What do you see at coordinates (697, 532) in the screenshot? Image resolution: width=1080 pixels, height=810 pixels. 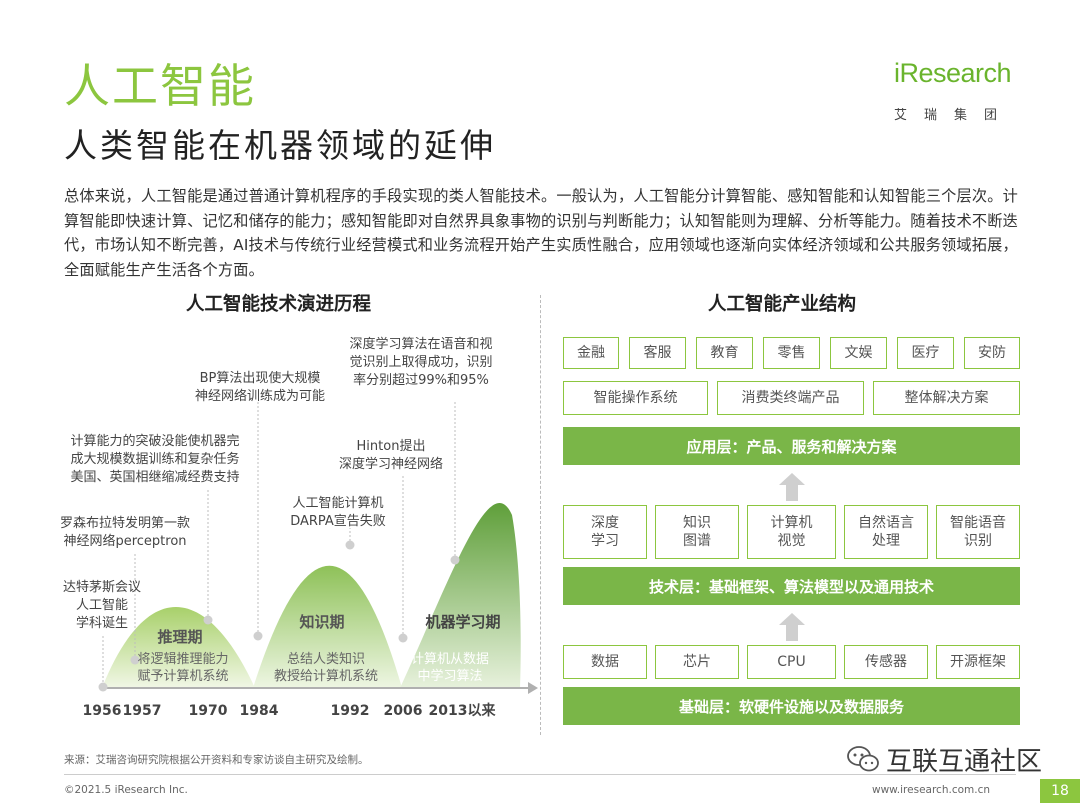 I see `tech-item-knowledge-graph: 知识 图谱` at bounding box center [697, 532].